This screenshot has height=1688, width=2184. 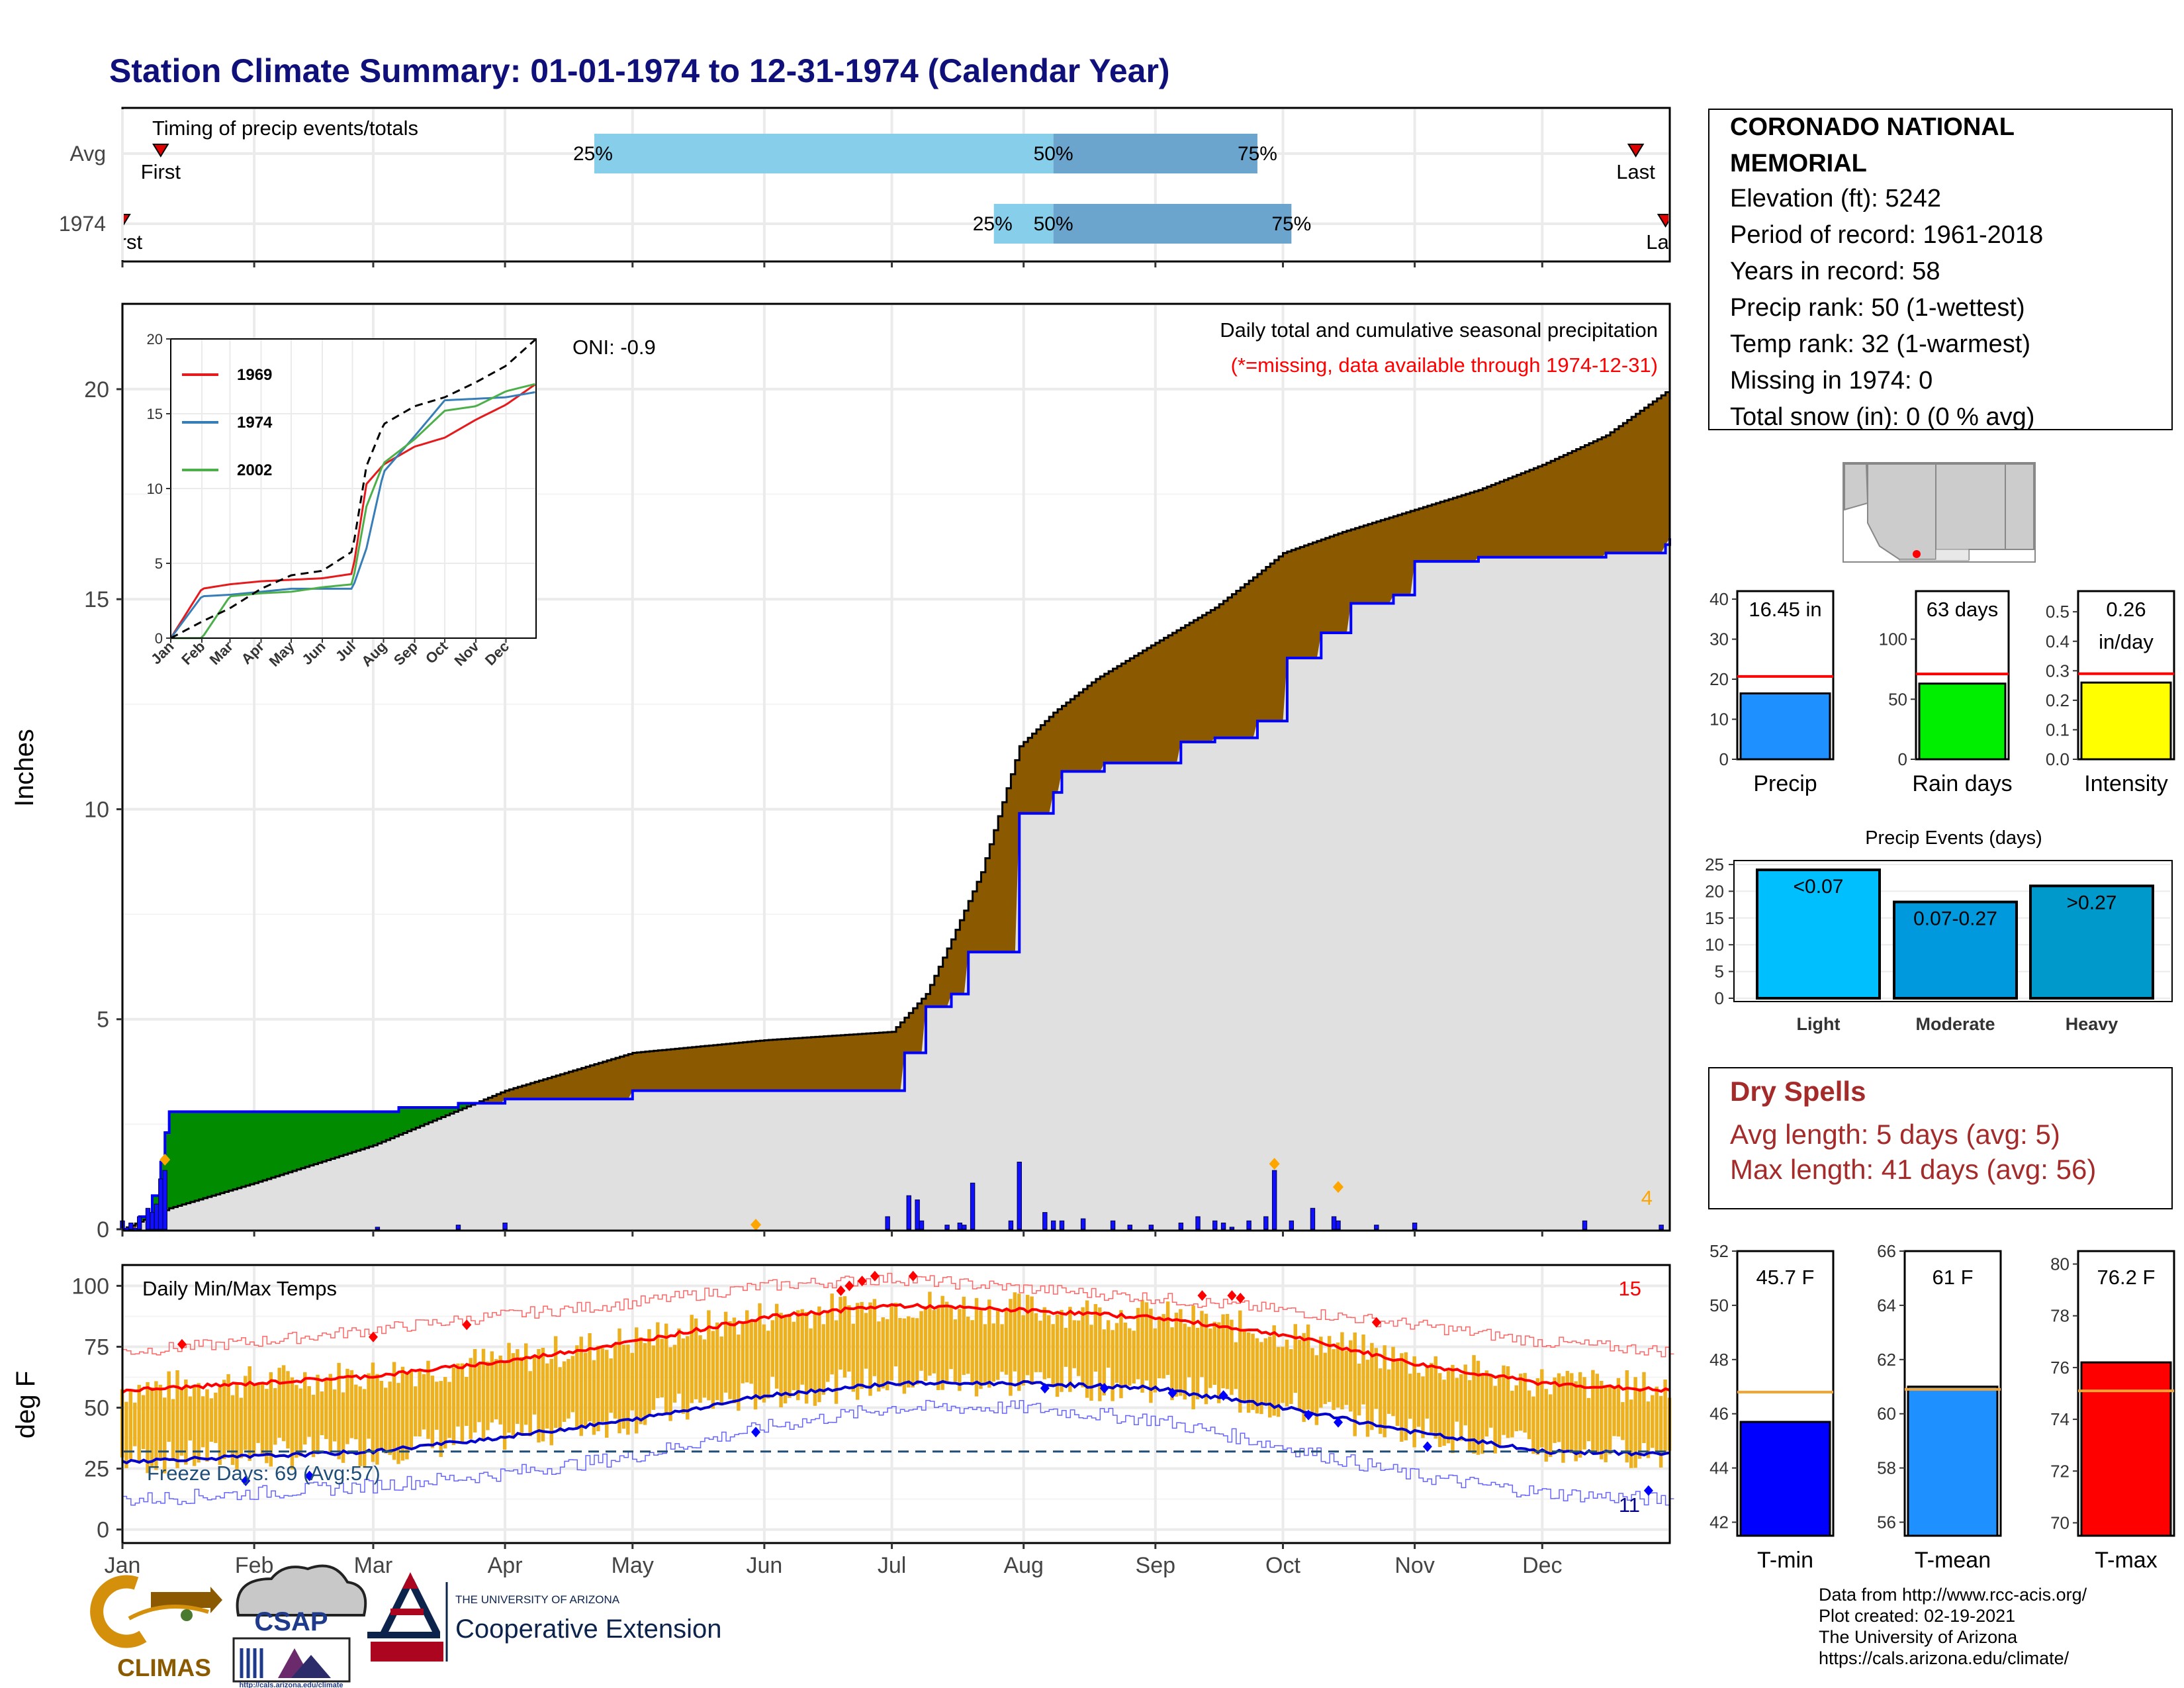 I want to click on summary-bar-precip, so click(x=1785, y=726).